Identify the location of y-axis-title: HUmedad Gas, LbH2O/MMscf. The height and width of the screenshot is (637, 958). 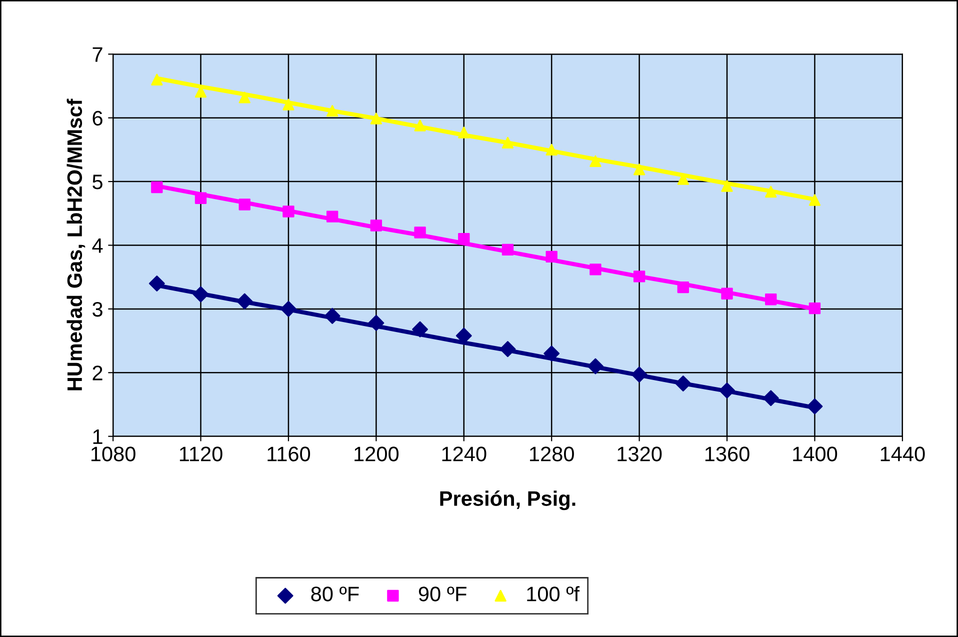
(76, 244).